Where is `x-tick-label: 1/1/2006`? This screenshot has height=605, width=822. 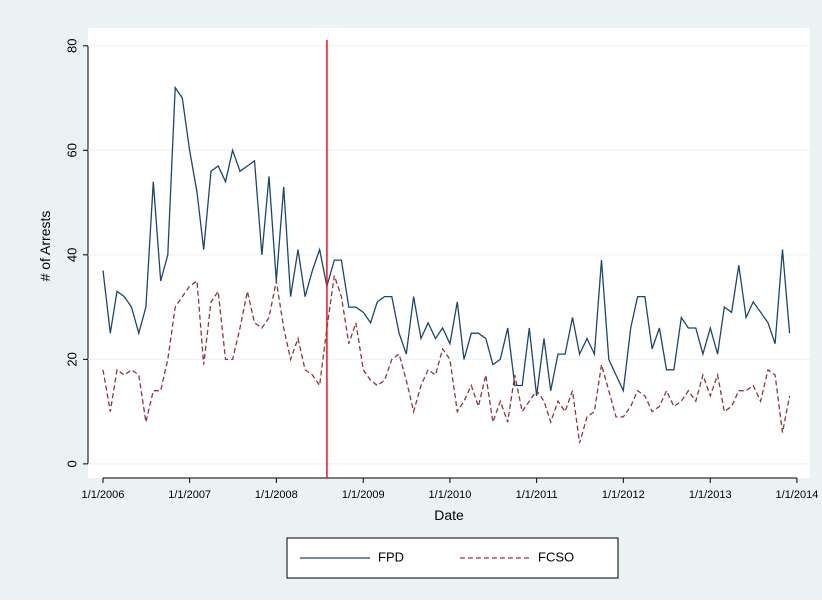 x-tick-label: 1/1/2006 is located at coordinates (103, 495).